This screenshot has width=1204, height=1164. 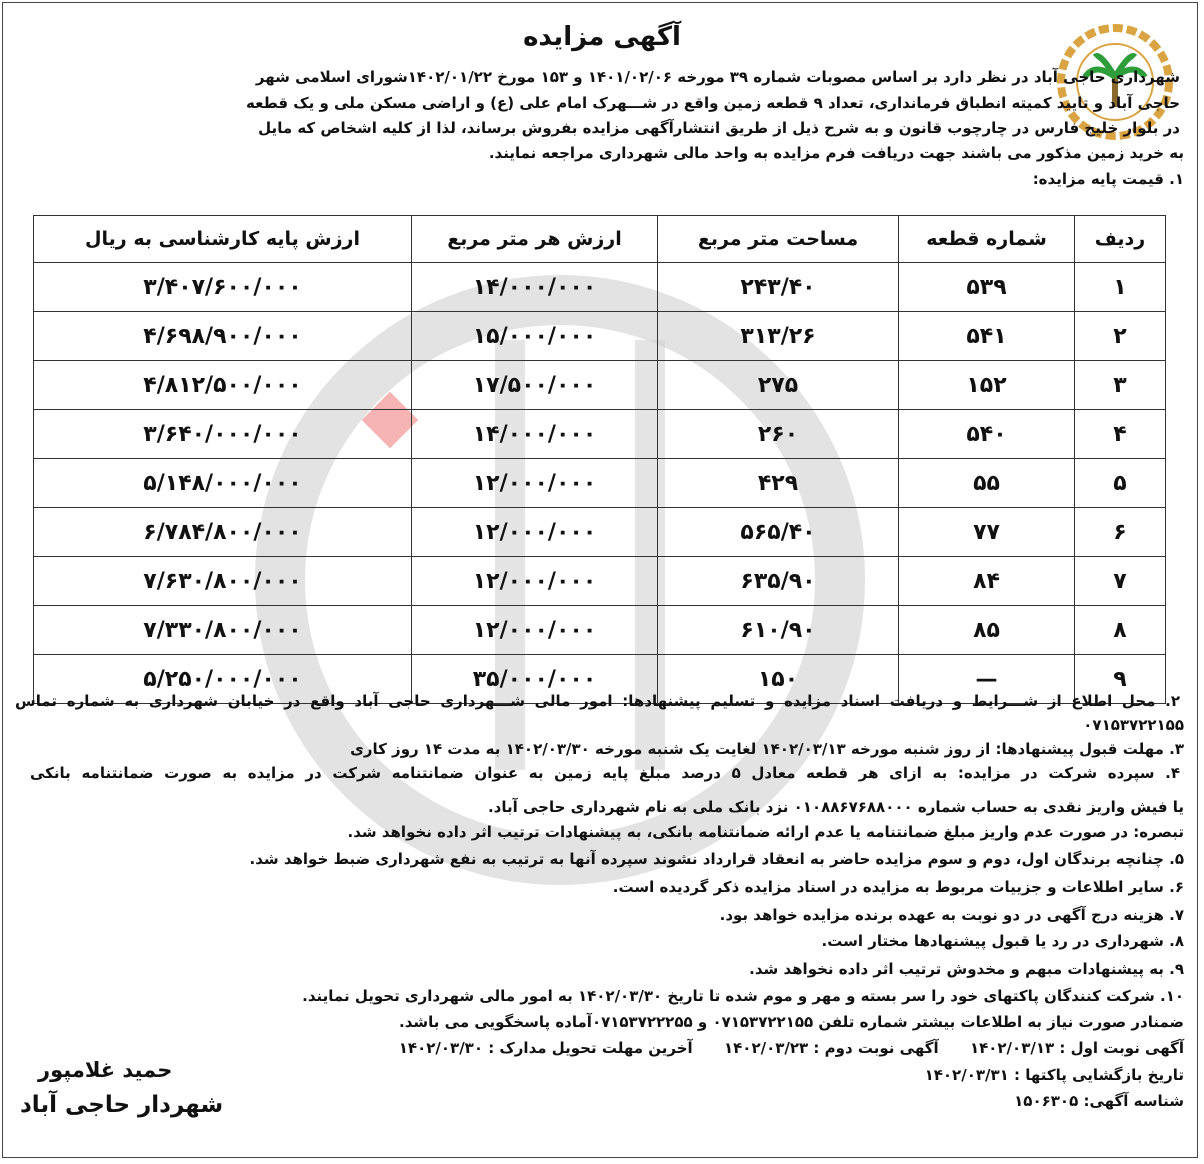 What do you see at coordinates (778, 239) in the screenshot?
I see `col-header-area: مساحت متر مربع` at bounding box center [778, 239].